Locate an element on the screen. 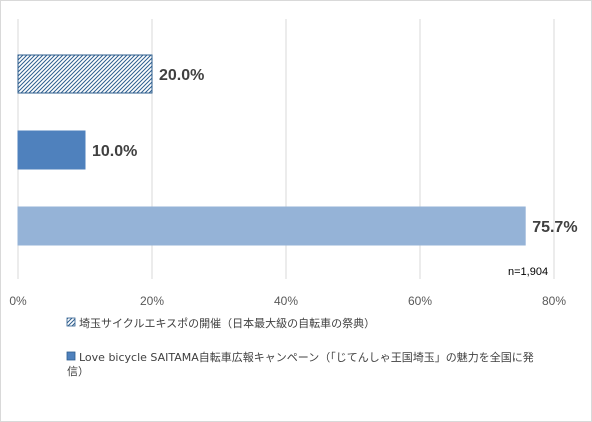 This screenshot has width=592, height=422. x-tick-label: 20% is located at coordinates (152, 301).